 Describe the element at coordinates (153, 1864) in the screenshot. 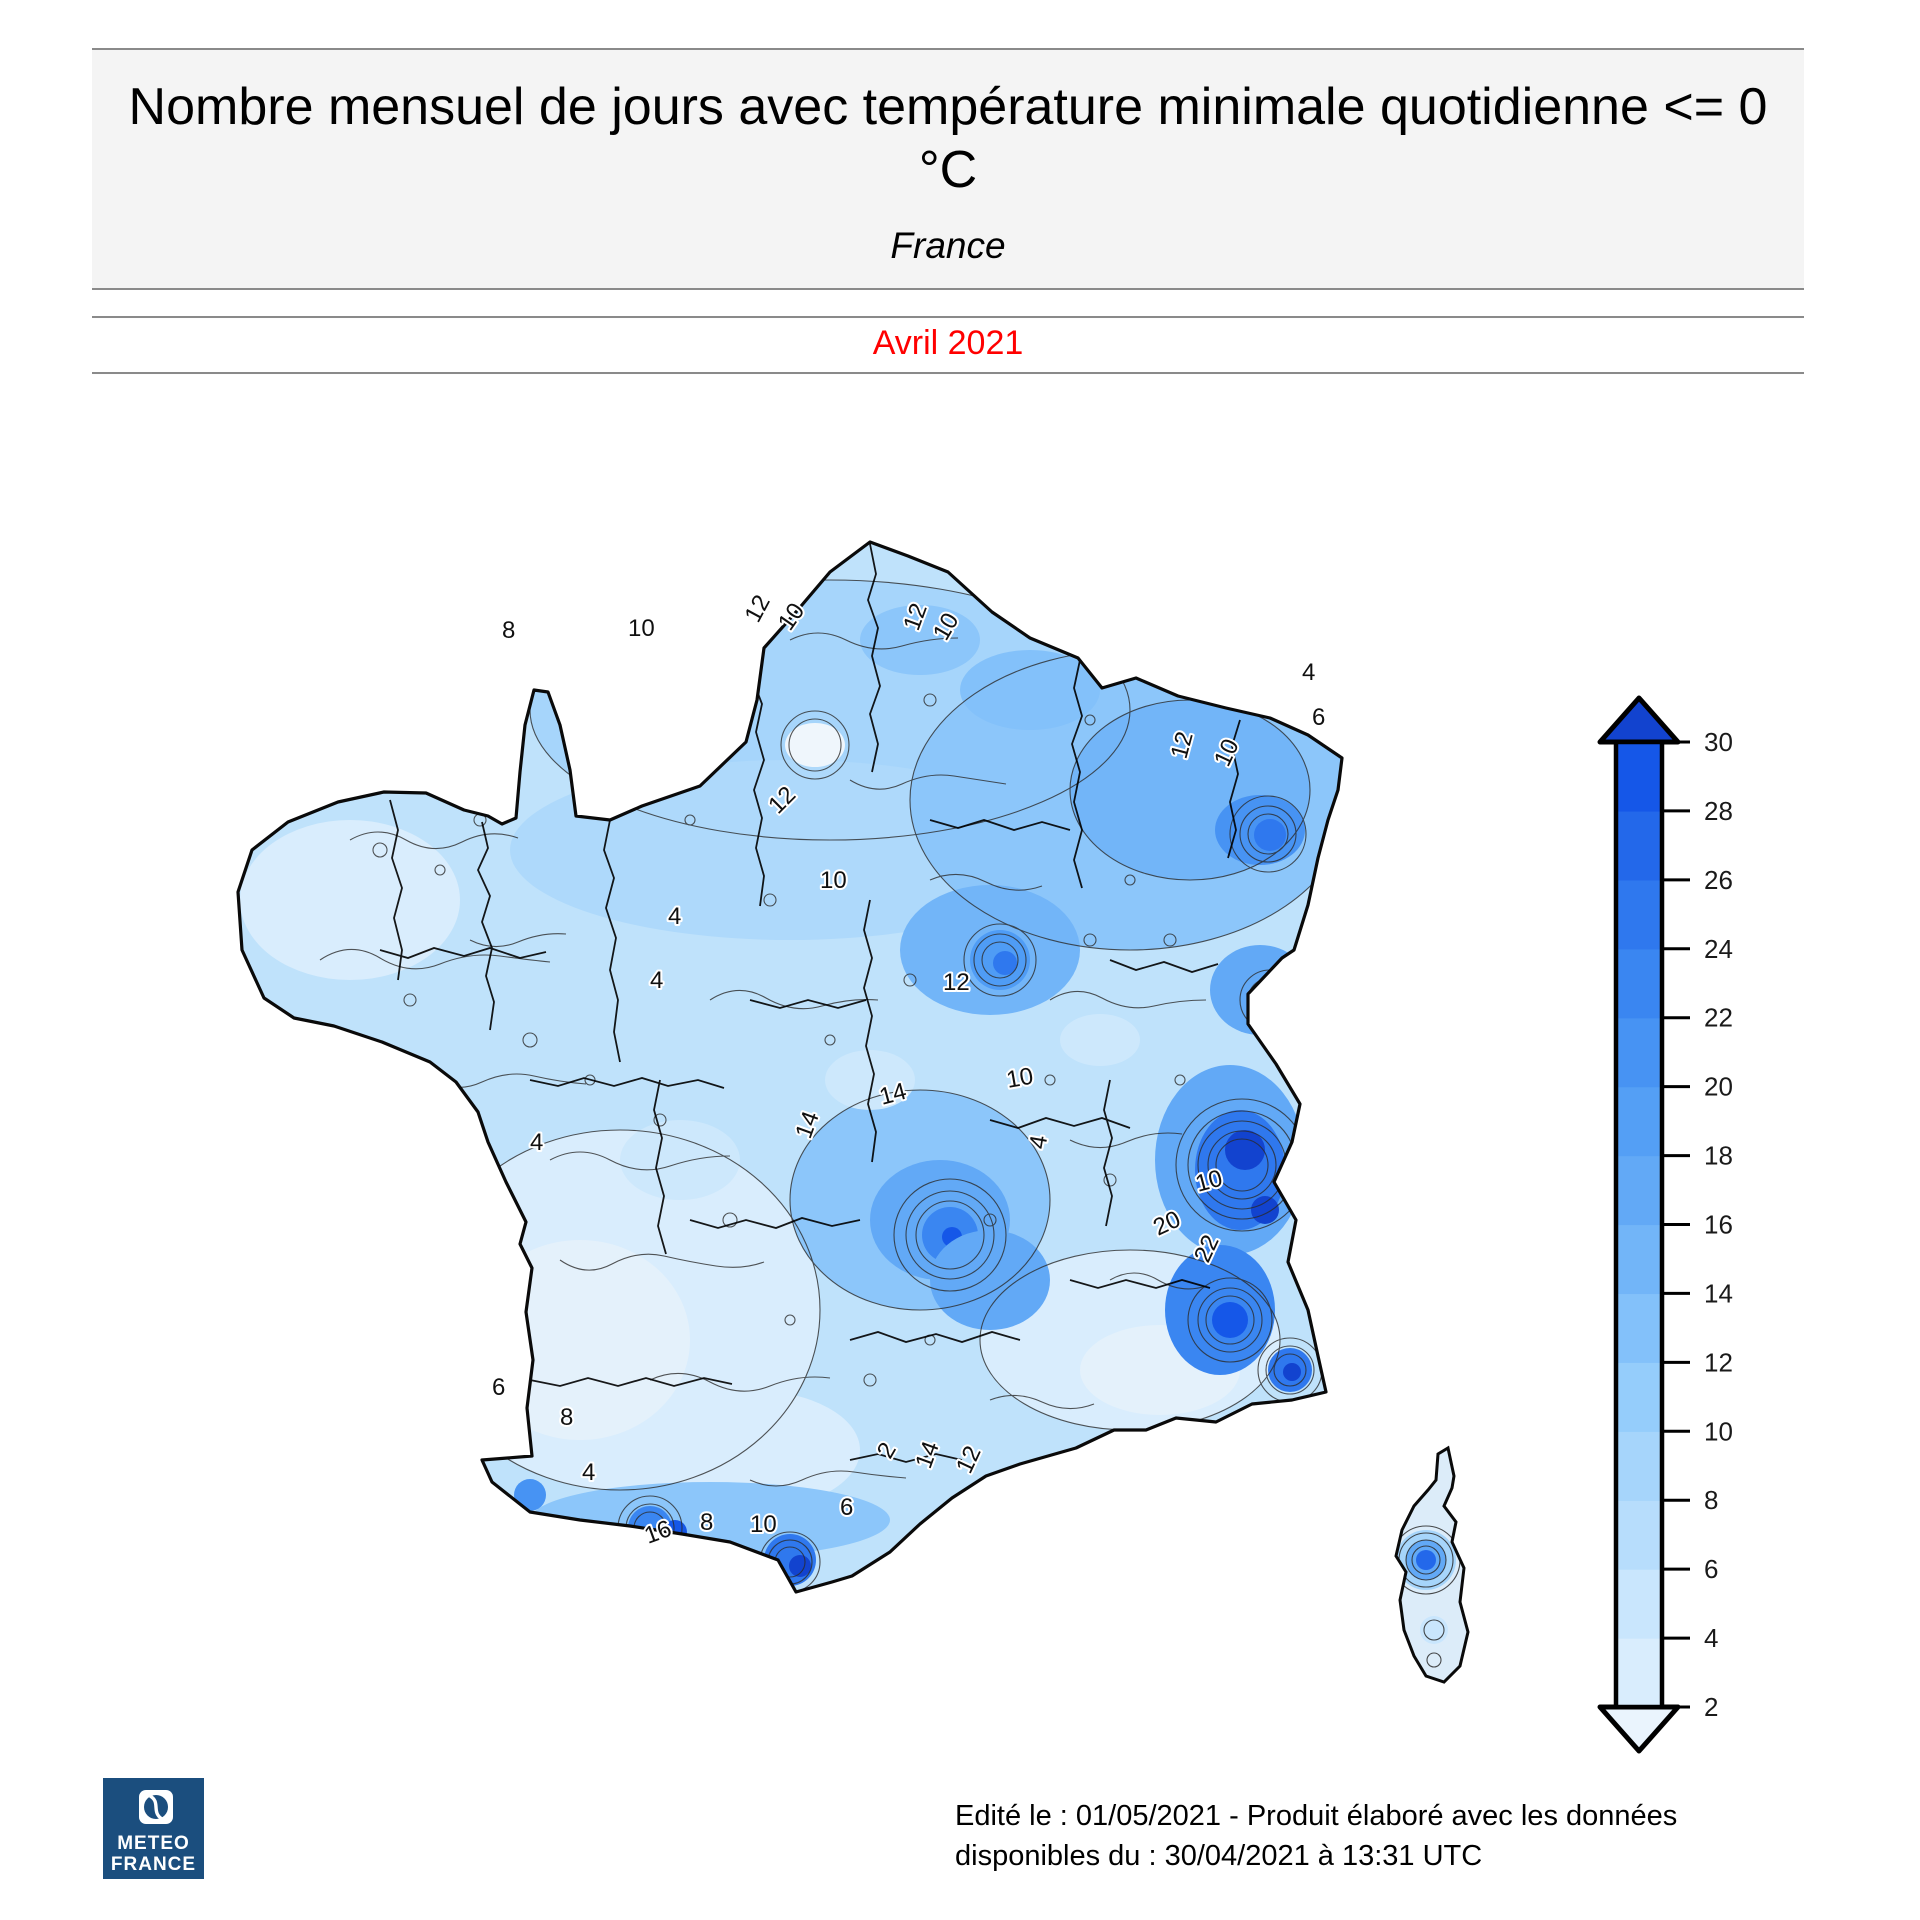

I see `logo-text-line2: FRANCE` at that location.